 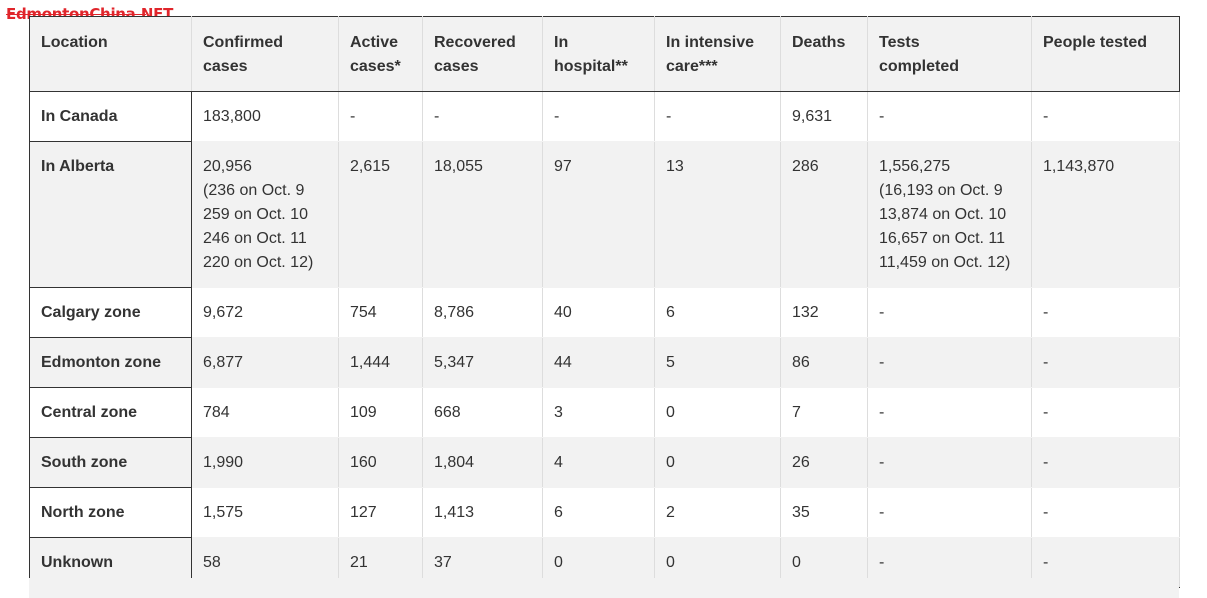 I want to click on cell-confirmed-cases-line: 246 on Oct. 11, so click(x=255, y=238).